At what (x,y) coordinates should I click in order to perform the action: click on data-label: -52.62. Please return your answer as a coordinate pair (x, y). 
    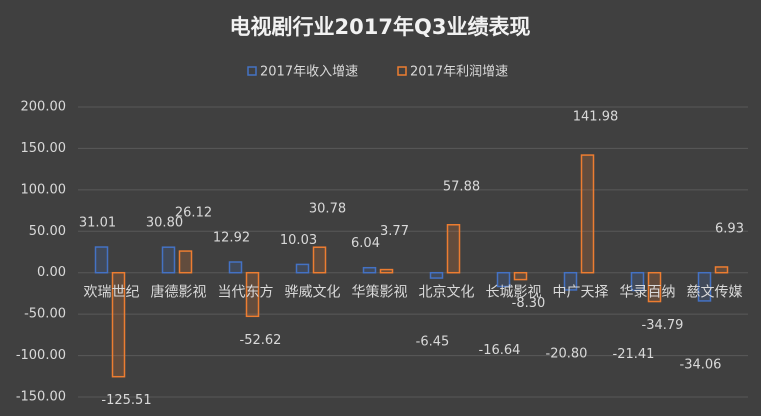
    Looking at the image, I should click on (261, 340).